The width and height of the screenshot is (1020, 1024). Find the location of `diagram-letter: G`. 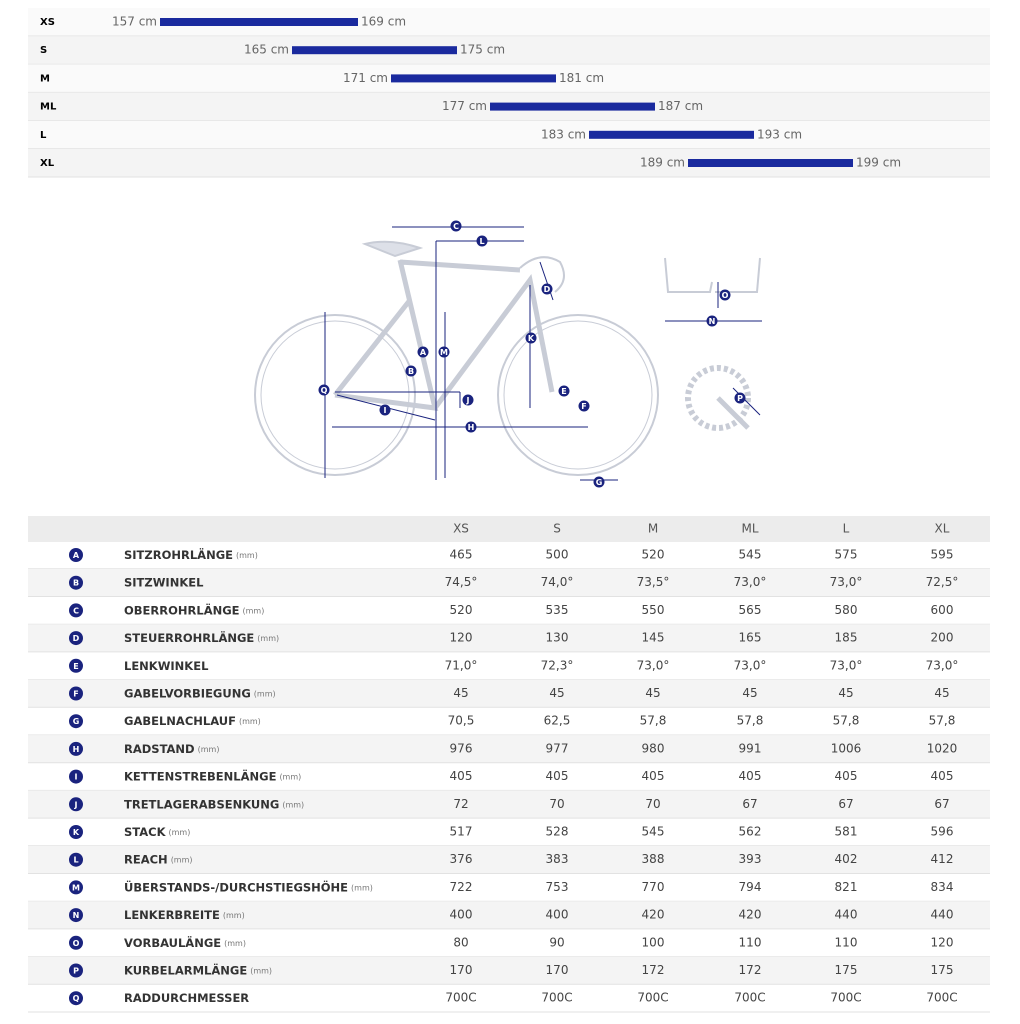

diagram-letter: G is located at coordinates (599, 482).